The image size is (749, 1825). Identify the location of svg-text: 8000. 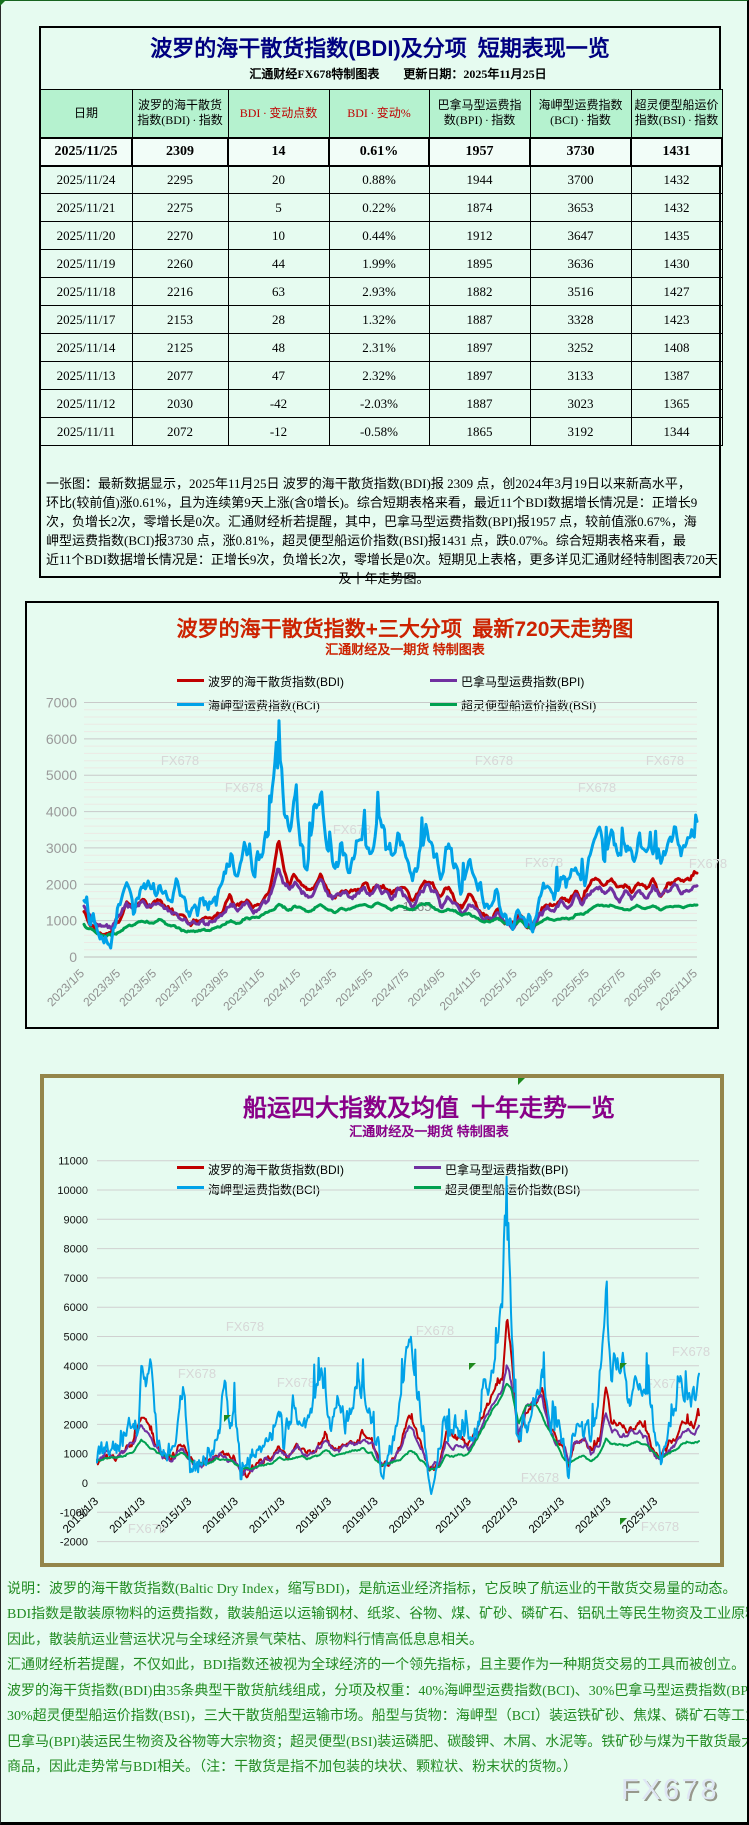
(76, 1250).